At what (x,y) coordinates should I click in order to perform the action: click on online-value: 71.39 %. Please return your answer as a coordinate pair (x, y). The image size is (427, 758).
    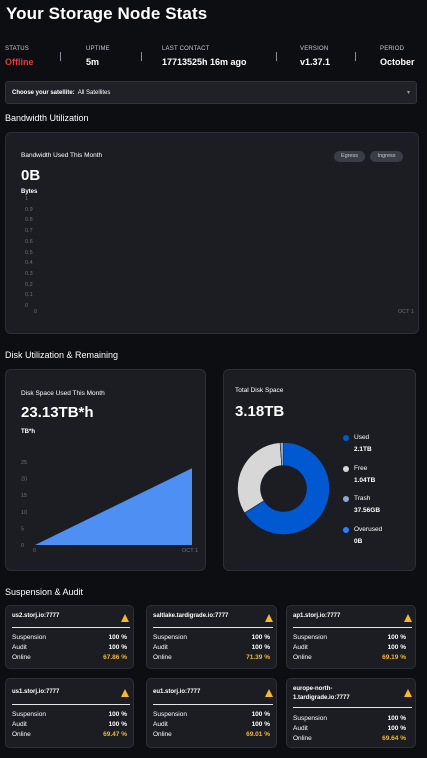
    Looking at the image, I should click on (258, 657).